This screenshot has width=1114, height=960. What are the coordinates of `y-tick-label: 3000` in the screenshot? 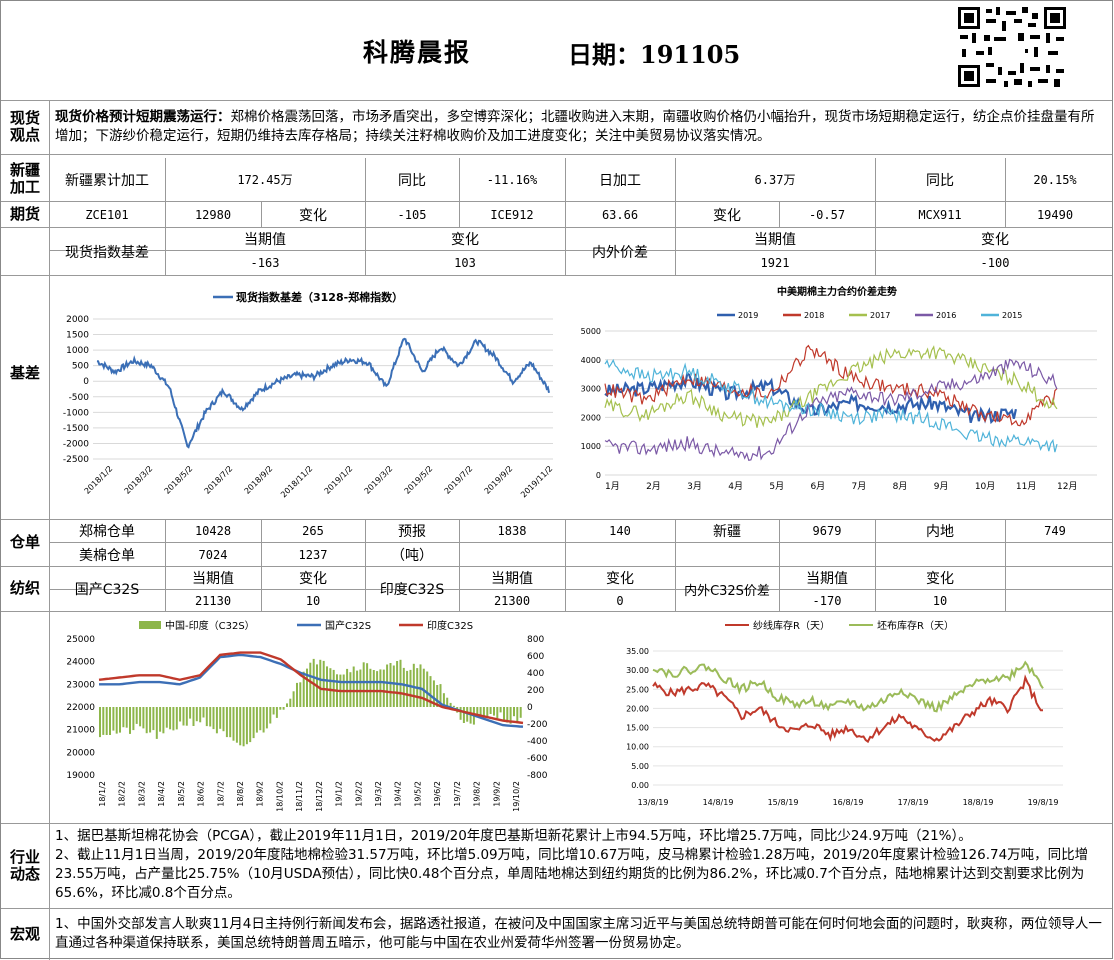 It's located at (591, 389).